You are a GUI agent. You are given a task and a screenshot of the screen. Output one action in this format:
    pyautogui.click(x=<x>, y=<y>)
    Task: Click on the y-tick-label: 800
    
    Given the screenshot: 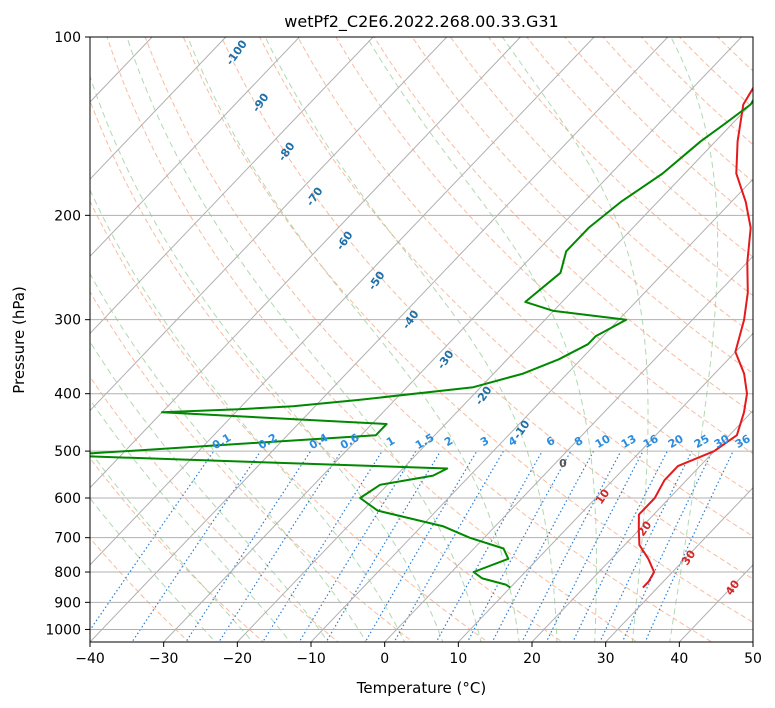 What is the action you would take?
    pyautogui.click(x=67, y=573)
    